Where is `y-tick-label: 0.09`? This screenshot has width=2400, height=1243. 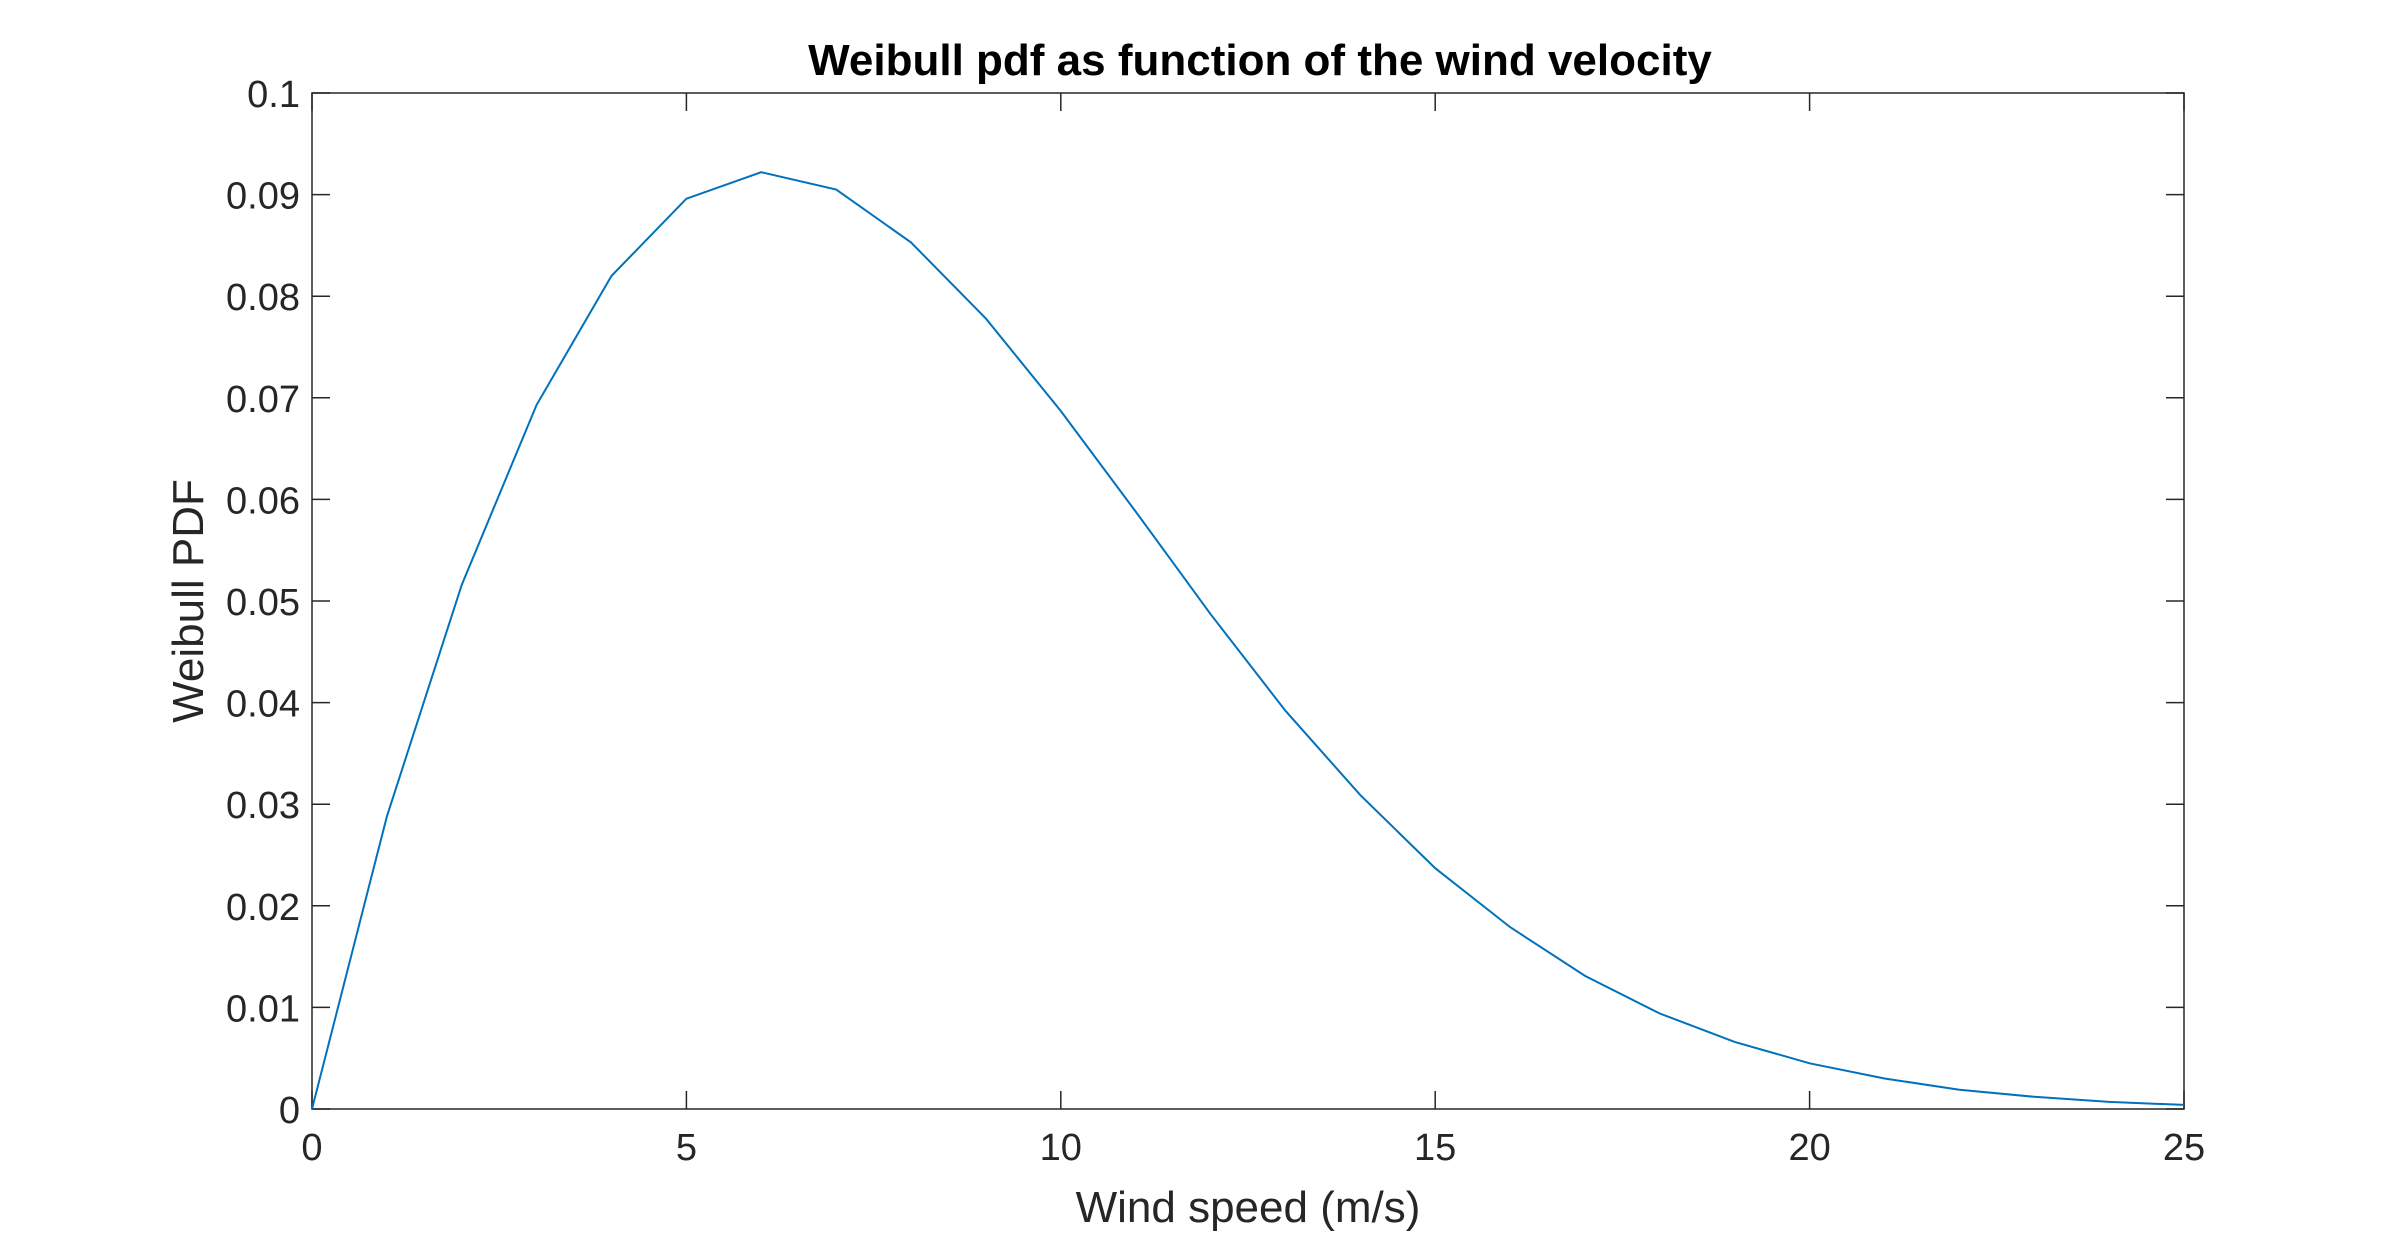
y-tick-label: 0.09 is located at coordinates (263, 197).